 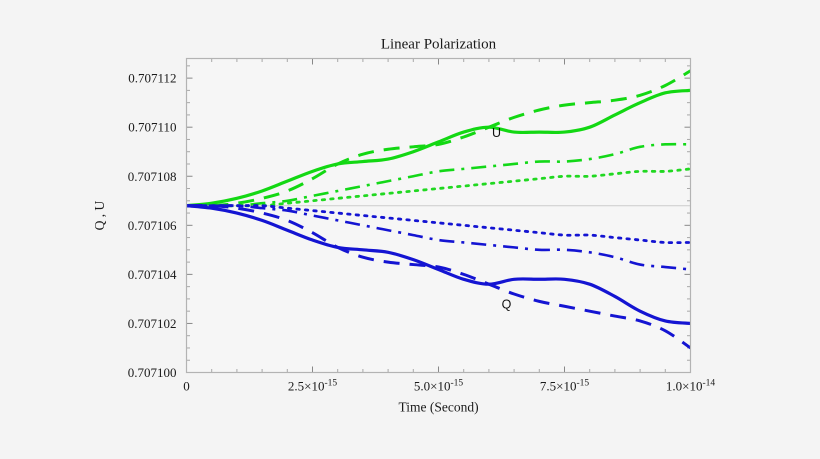 What do you see at coordinates (152, 372) in the screenshot?
I see `y-tick-label: 0.707100` at bounding box center [152, 372].